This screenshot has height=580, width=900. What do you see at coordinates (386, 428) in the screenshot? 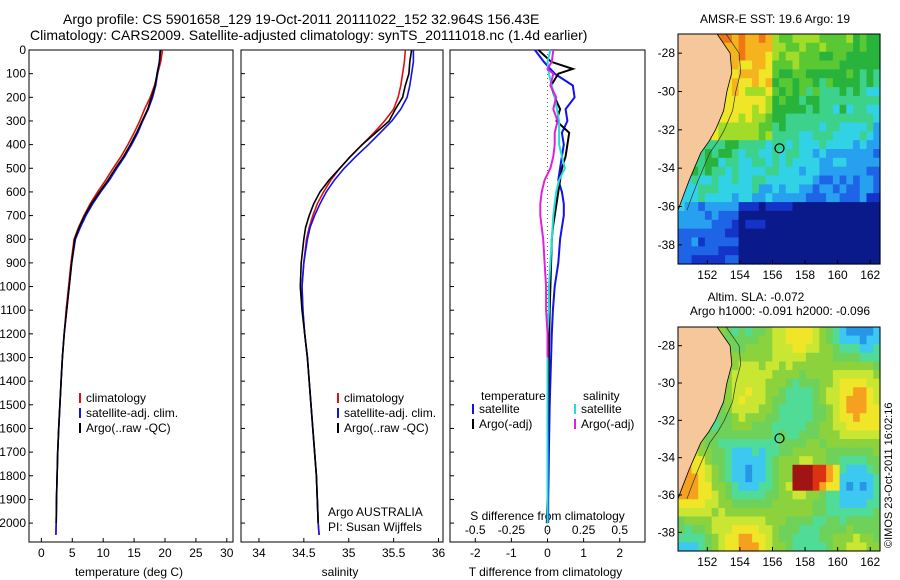
I see `legend-label: Argo(..raw -QC)` at bounding box center [386, 428].